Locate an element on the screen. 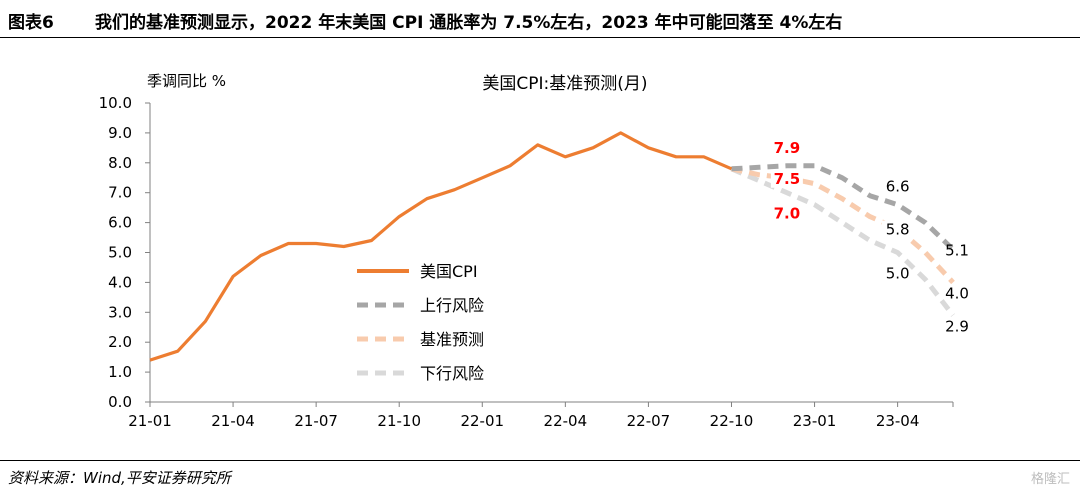 Image resolution: width=1080 pixels, height=495 pixels. data-label: 7.5 is located at coordinates (787, 179).